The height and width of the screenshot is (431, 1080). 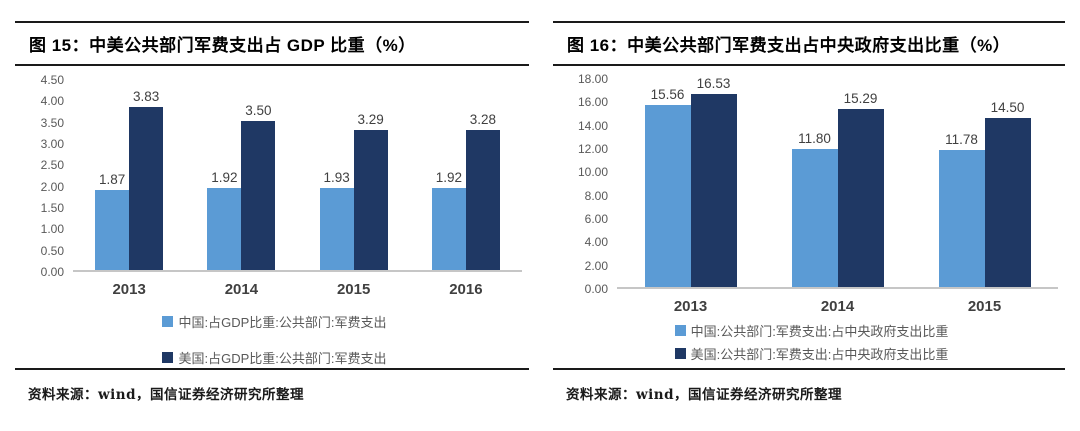 What do you see at coordinates (592, 149) in the screenshot?
I see `y-tick-label: 12.00` at bounding box center [592, 149].